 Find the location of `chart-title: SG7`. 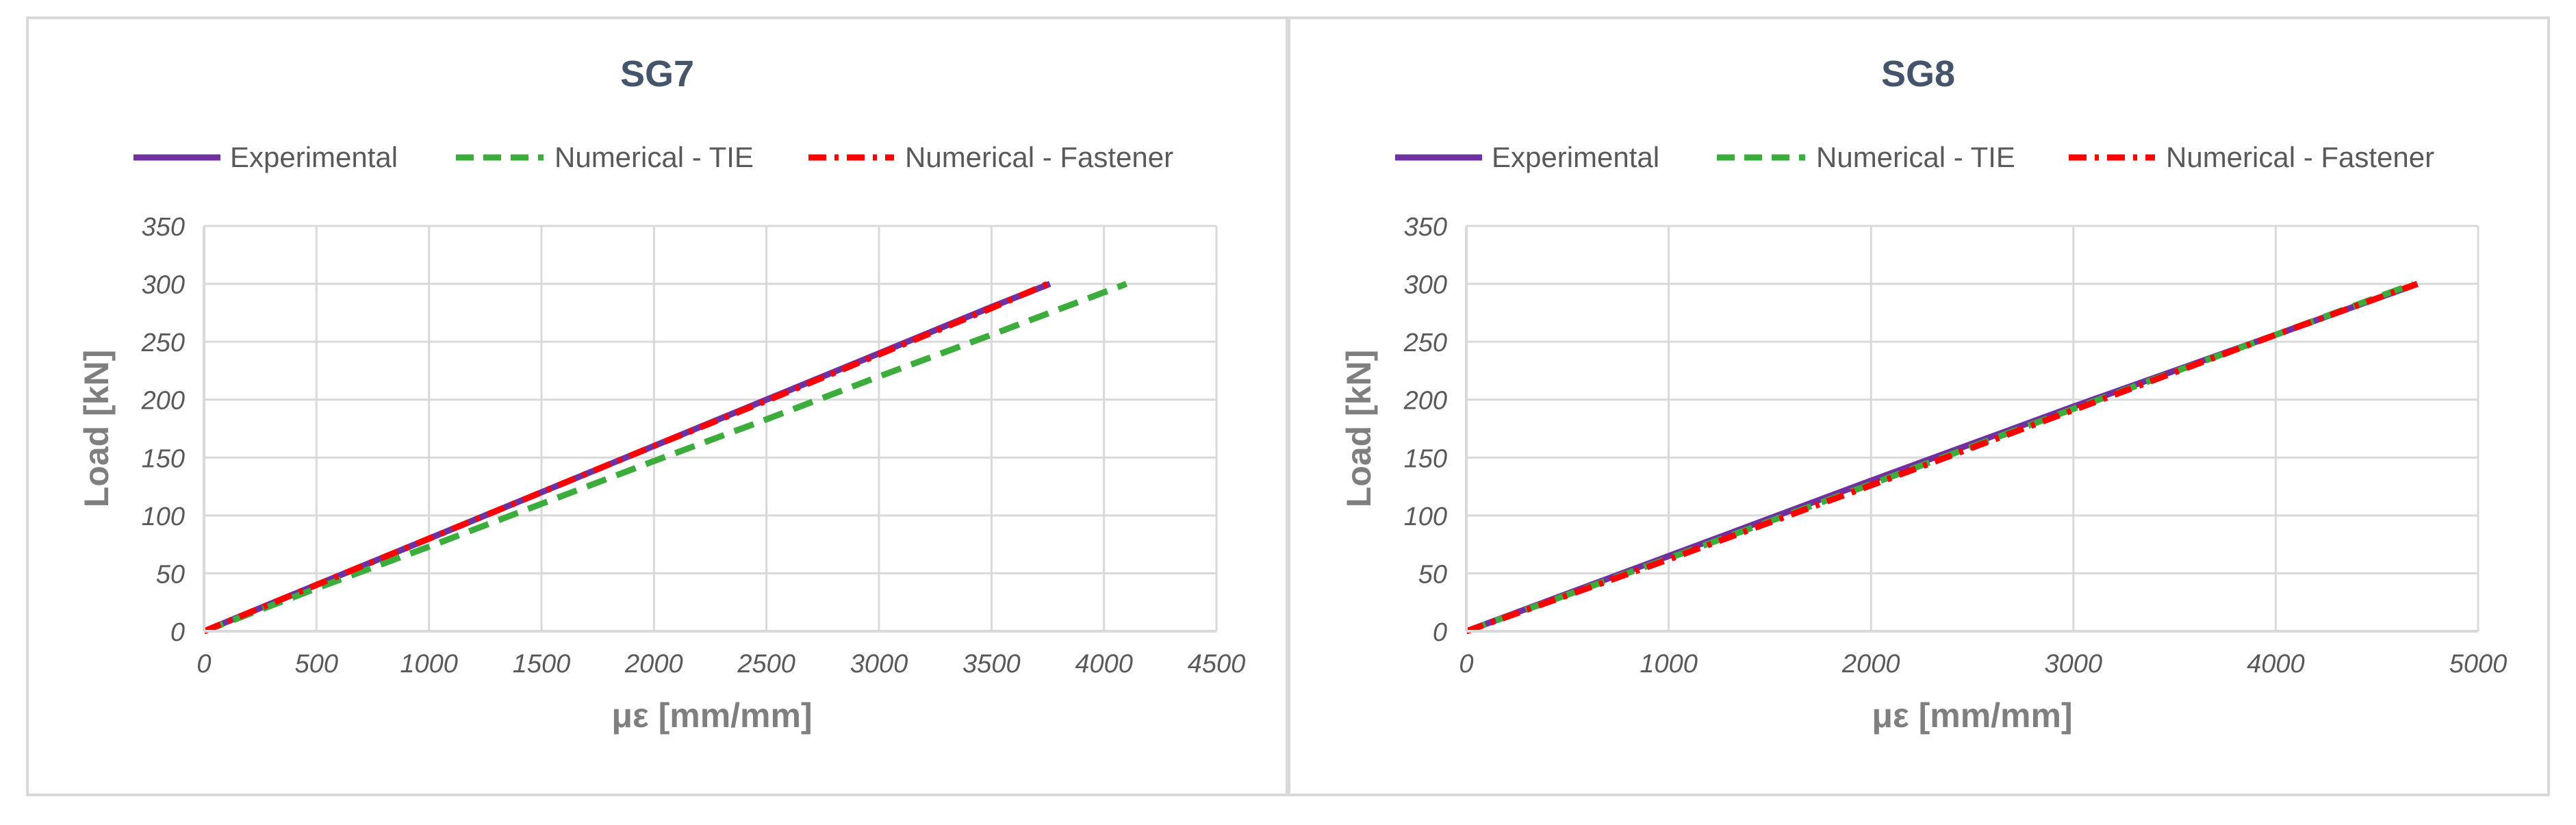

chart-title: SG7 is located at coordinates (657, 73).